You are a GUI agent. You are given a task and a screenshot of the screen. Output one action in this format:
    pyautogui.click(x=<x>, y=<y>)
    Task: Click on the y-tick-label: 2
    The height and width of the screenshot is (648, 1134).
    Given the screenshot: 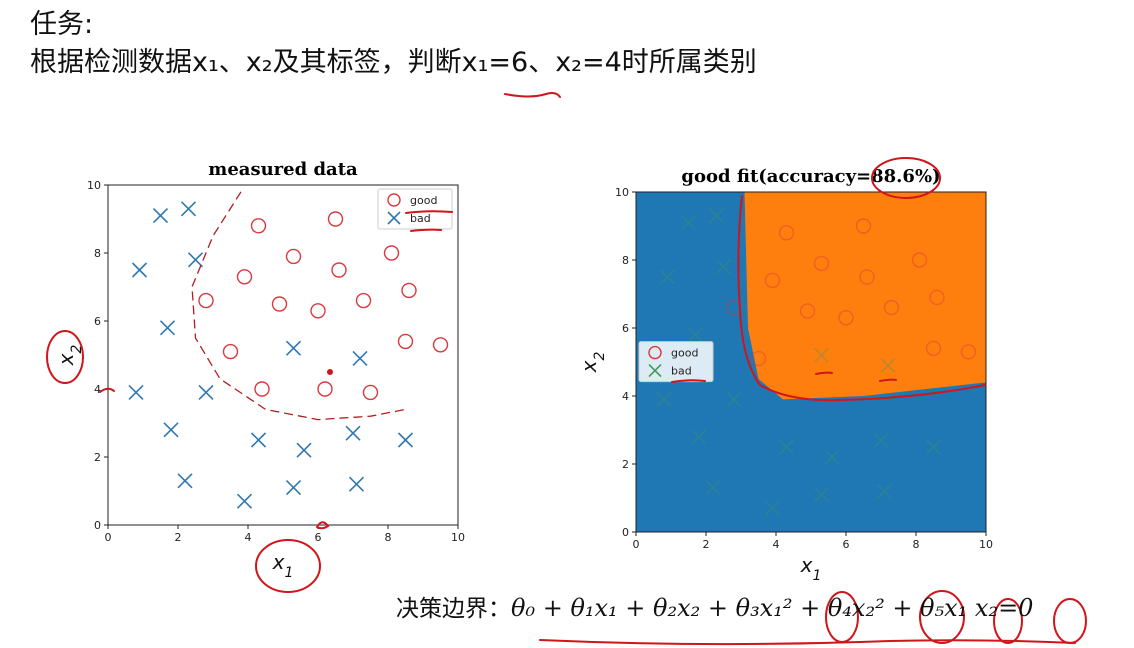 What is the action you would take?
    pyautogui.click(x=625, y=464)
    